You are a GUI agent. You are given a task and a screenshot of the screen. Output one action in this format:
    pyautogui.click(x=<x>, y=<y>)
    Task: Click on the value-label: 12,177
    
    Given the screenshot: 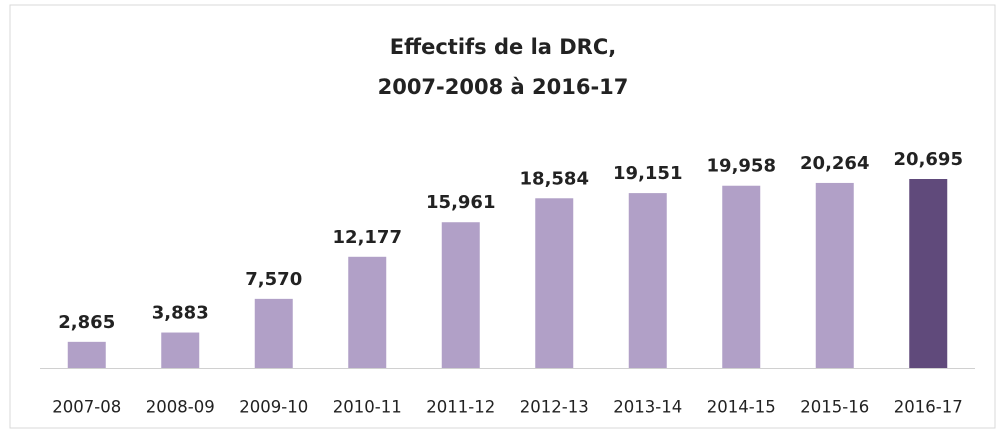 What is the action you would take?
    pyautogui.click(x=367, y=237)
    